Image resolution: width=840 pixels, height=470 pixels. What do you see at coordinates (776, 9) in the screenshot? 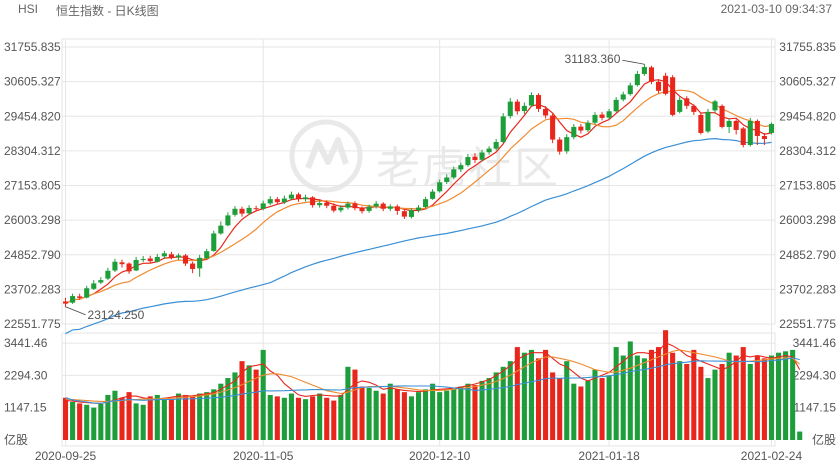
I see `timestamp: 2021-03-10 09:34:37` at bounding box center [776, 9].